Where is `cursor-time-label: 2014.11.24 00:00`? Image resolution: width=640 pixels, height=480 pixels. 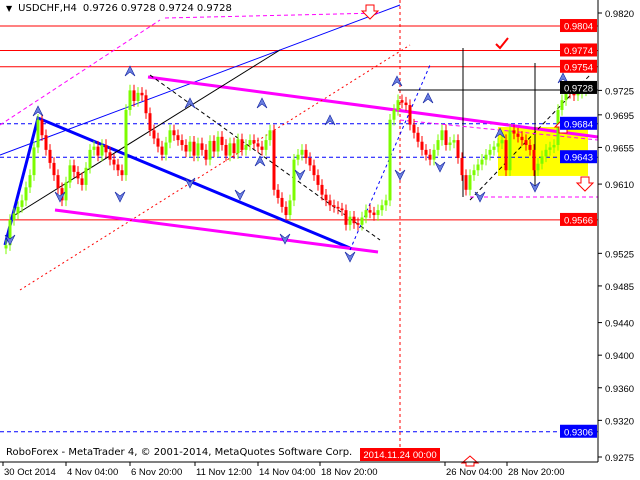
cursor-time-label: 2014.11.24 00:00 is located at coordinates (399, 455).